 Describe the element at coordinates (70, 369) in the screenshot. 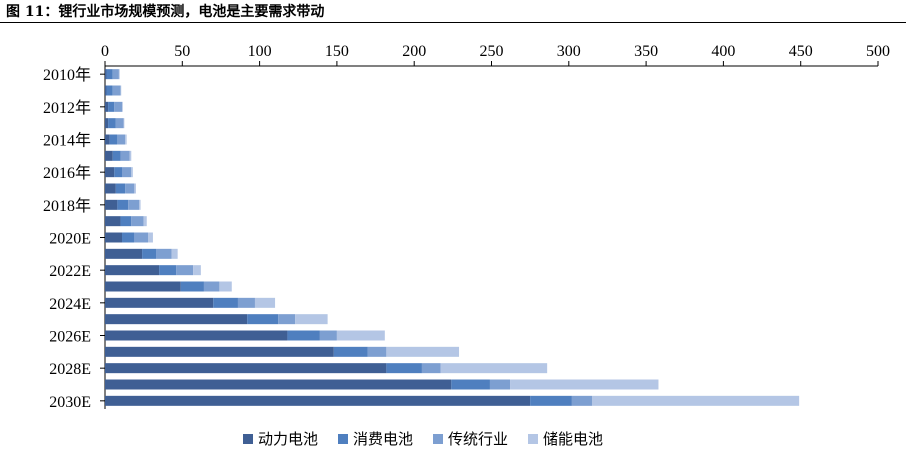

I see `y-tick-label: 2028E` at that location.